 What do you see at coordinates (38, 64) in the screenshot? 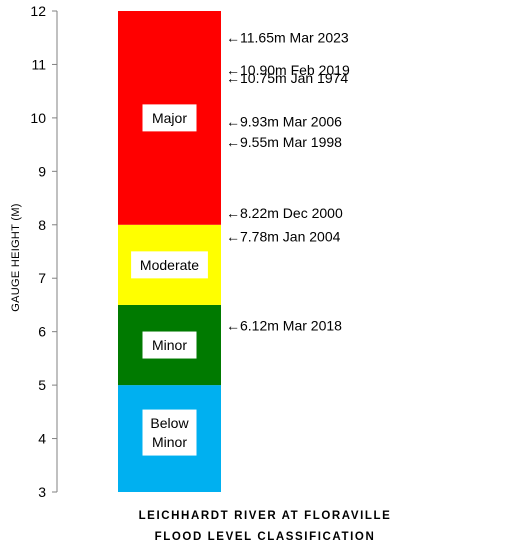
I see `y-tick-label-8: 11` at bounding box center [38, 64].